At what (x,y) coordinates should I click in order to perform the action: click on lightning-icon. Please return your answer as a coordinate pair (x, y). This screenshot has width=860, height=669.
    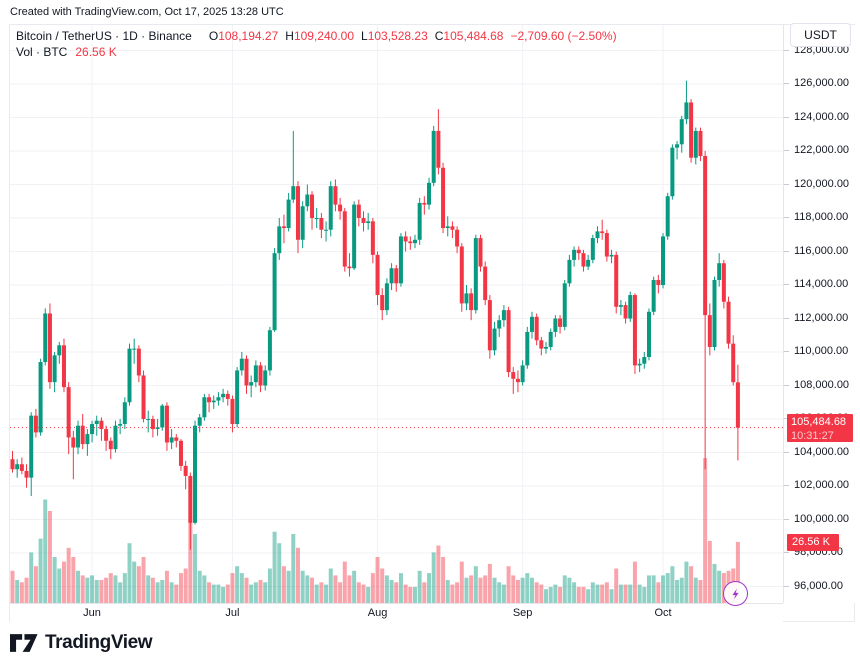
    Looking at the image, I should click on (735, 593).